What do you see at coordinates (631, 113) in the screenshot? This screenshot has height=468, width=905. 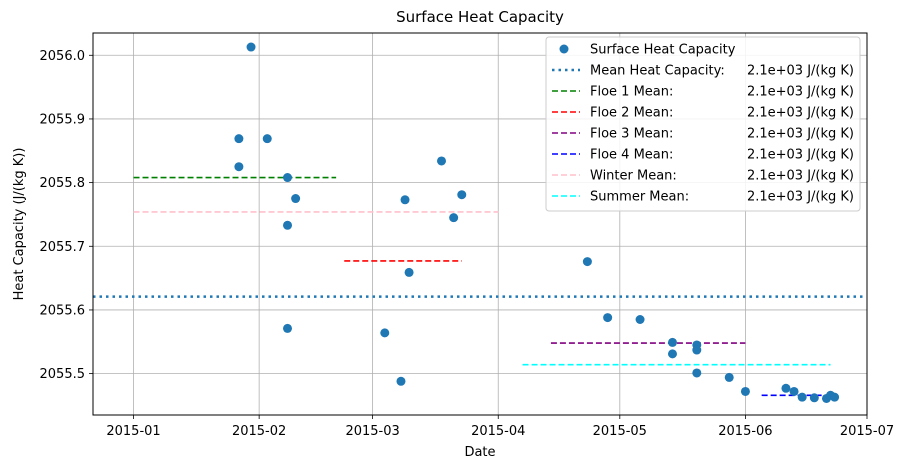 I see `legend-label: Floe 2 Mean:` at bounding box center [631, 113].